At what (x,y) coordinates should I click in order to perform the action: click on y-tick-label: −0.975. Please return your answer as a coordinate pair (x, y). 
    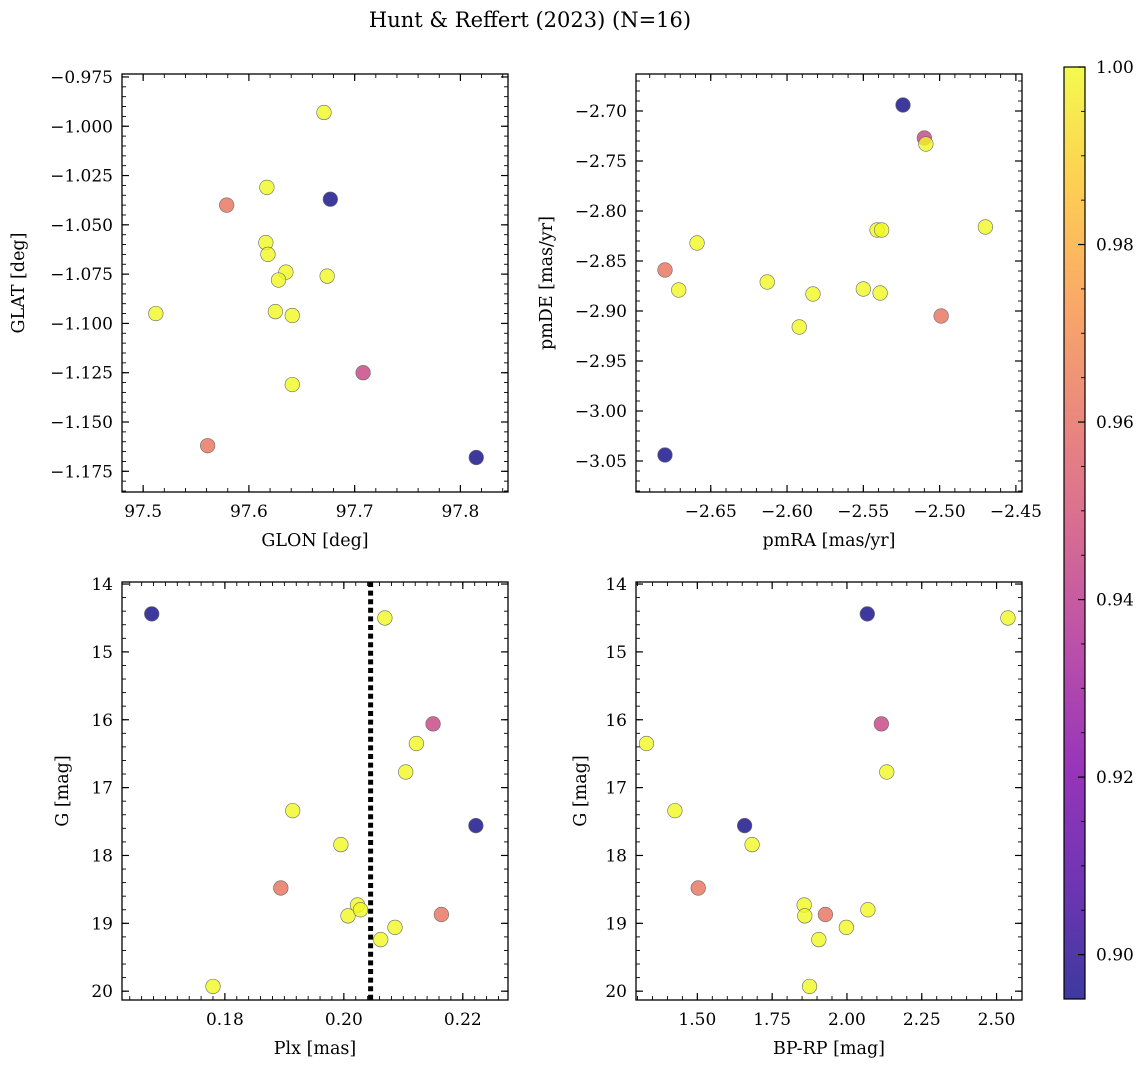
    Looking at the image, I should click on (81, 78).